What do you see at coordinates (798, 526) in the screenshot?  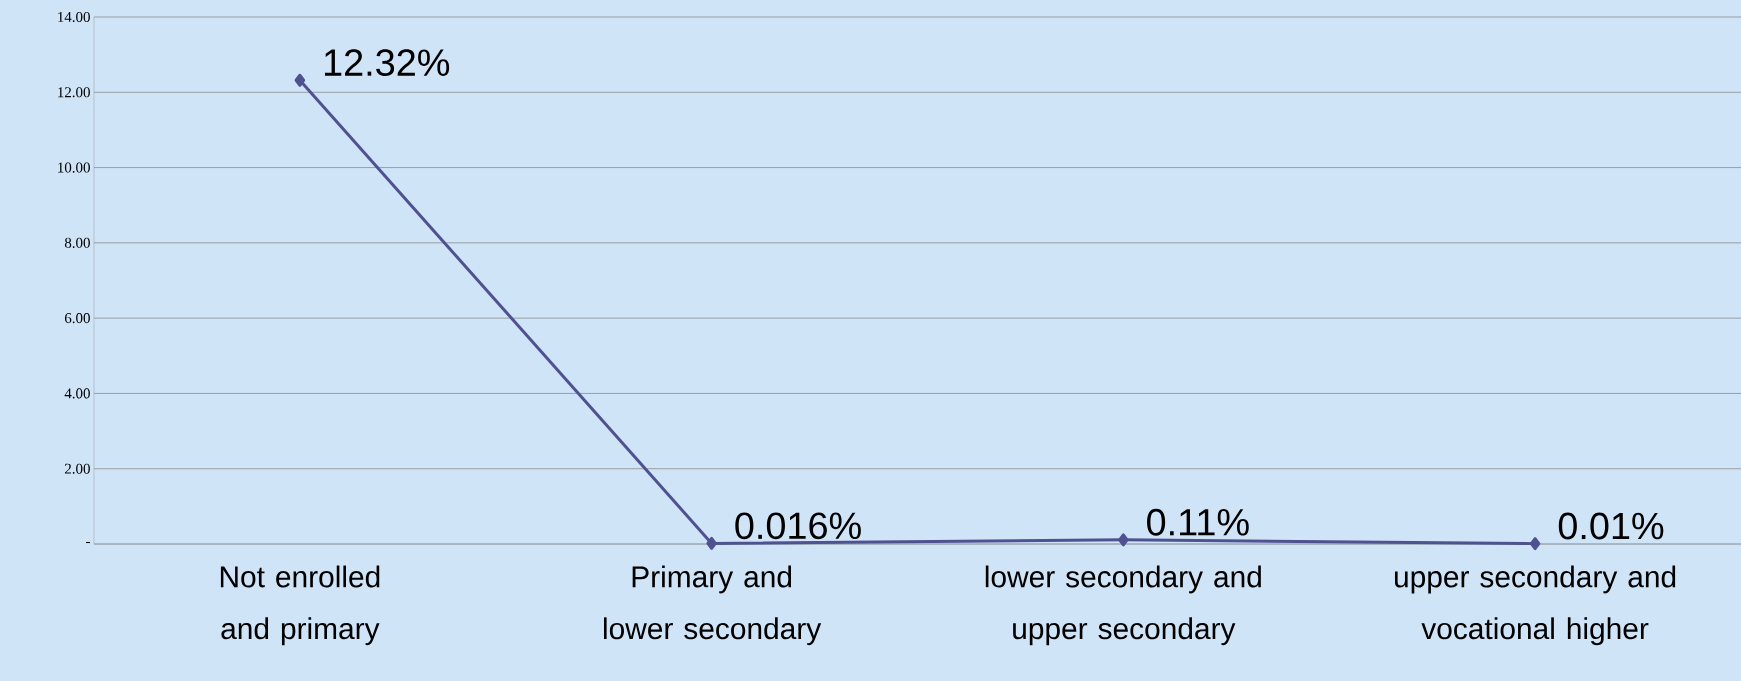 I see `data-label: 0.016%` at bounding box center [798, 526].